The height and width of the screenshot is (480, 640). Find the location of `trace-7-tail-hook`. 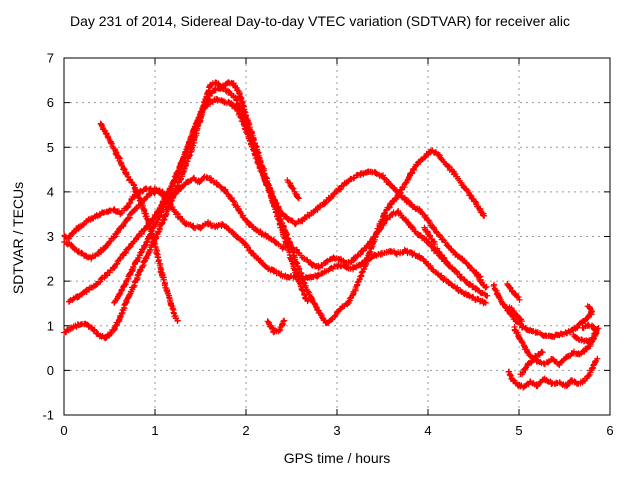

trace-7-tail-hook is located at coordinates (542, 310).